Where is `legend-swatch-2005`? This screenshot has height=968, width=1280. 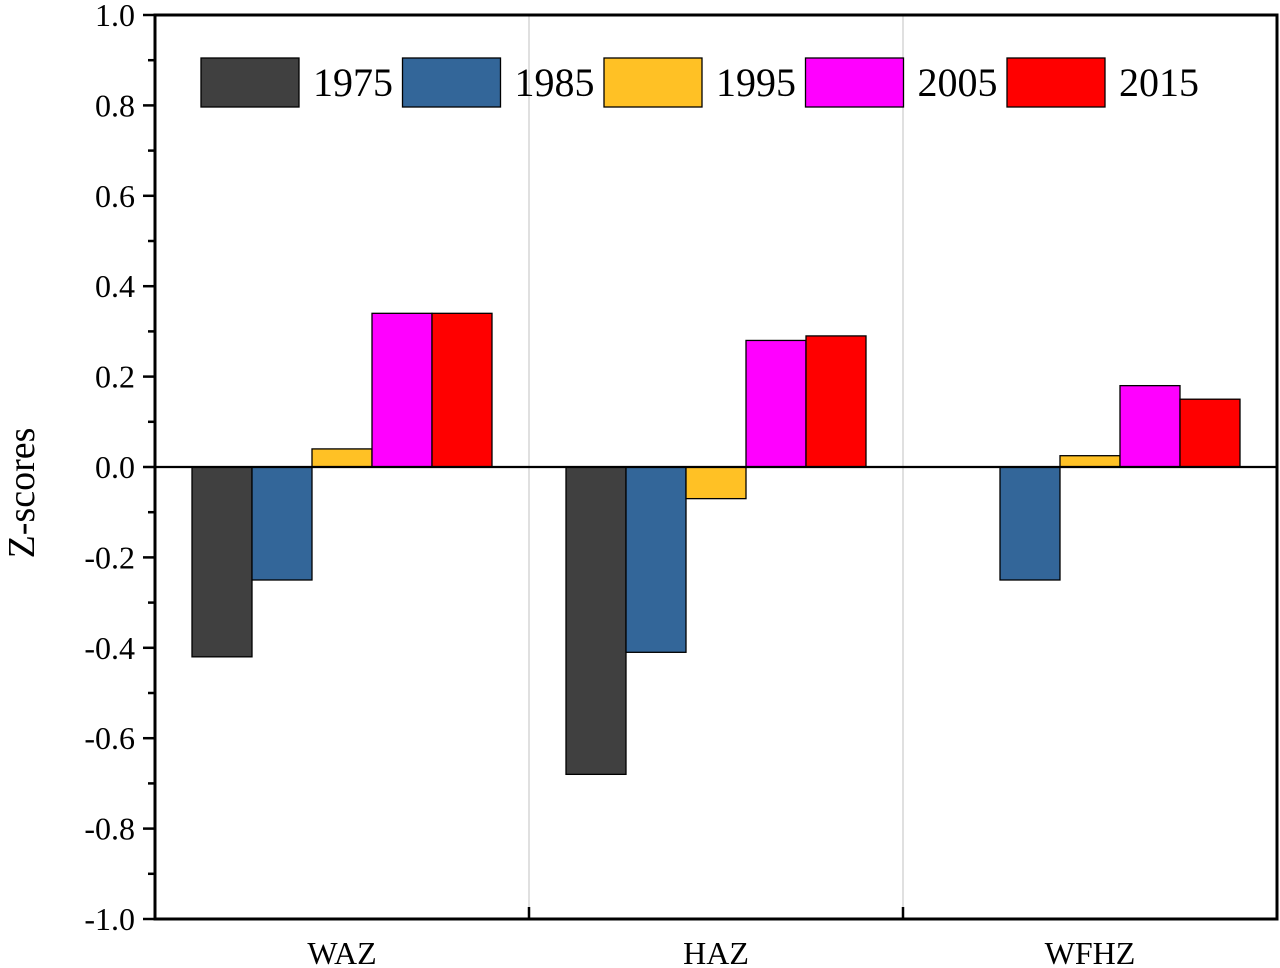
legend-swatch-2005 is located at coordinates (854, 82).